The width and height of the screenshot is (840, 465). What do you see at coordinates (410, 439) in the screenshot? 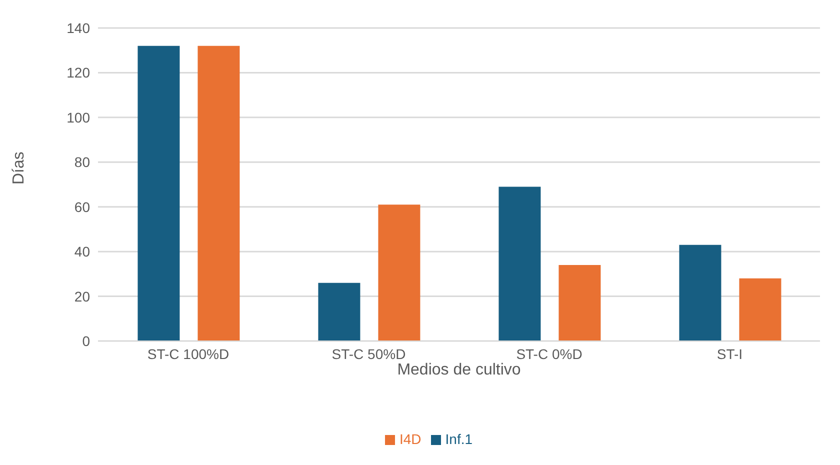
I see `legend-label: I4D` at bounding box center [410, 439].